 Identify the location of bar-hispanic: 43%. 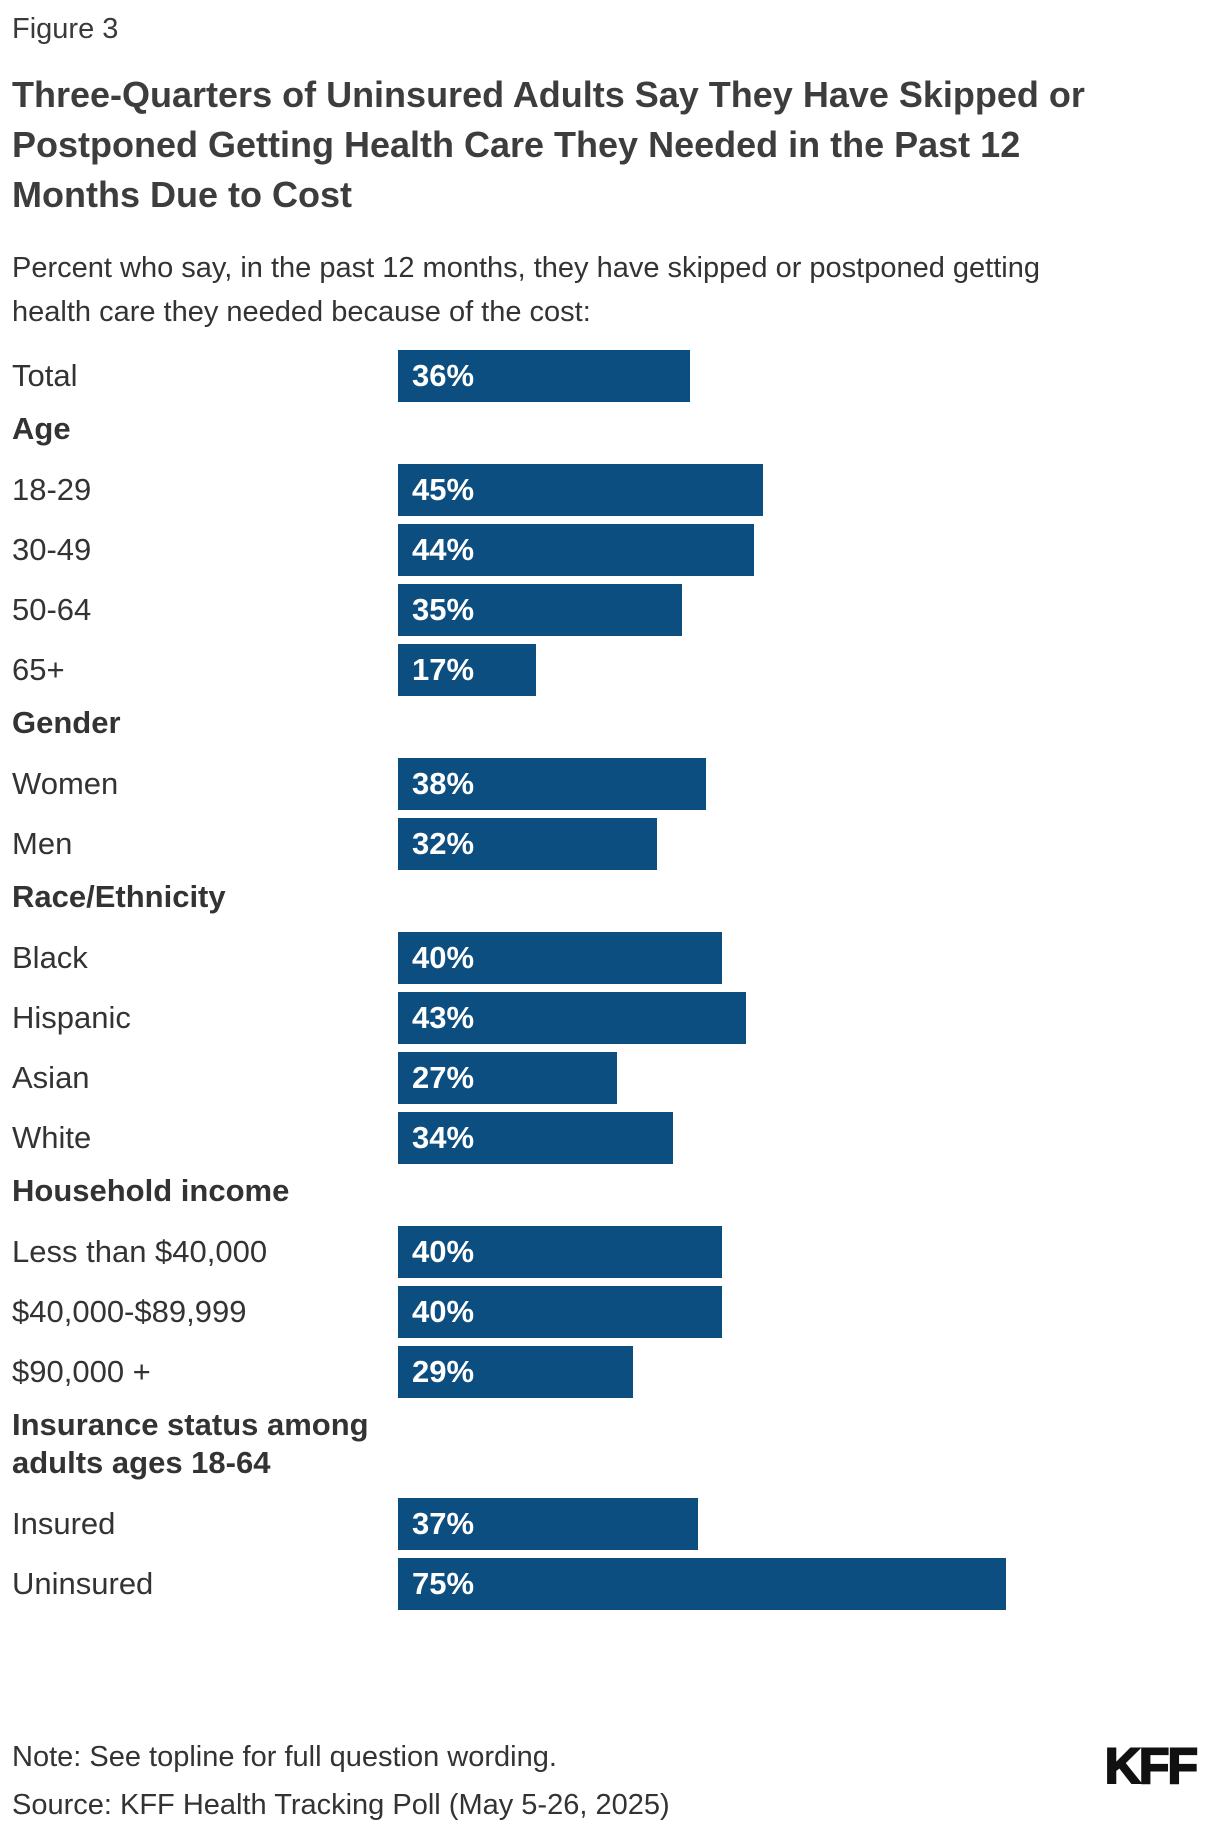
(572, 1018).